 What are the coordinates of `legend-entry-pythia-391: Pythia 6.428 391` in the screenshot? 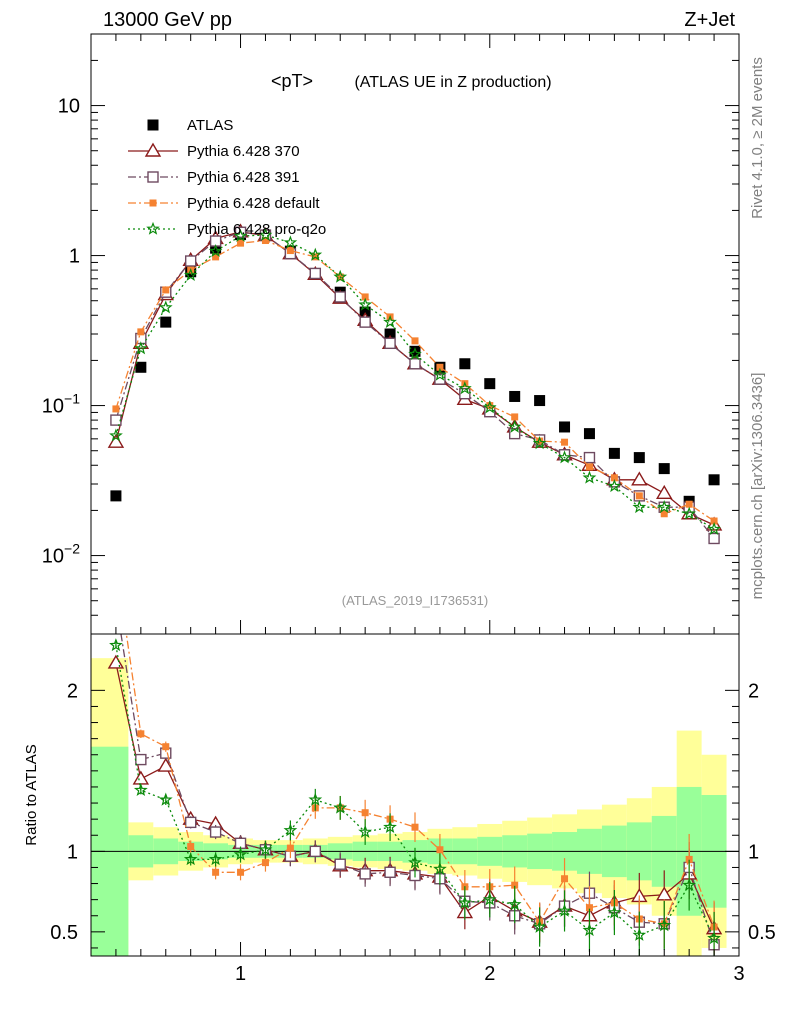 It's located at (214, 177).